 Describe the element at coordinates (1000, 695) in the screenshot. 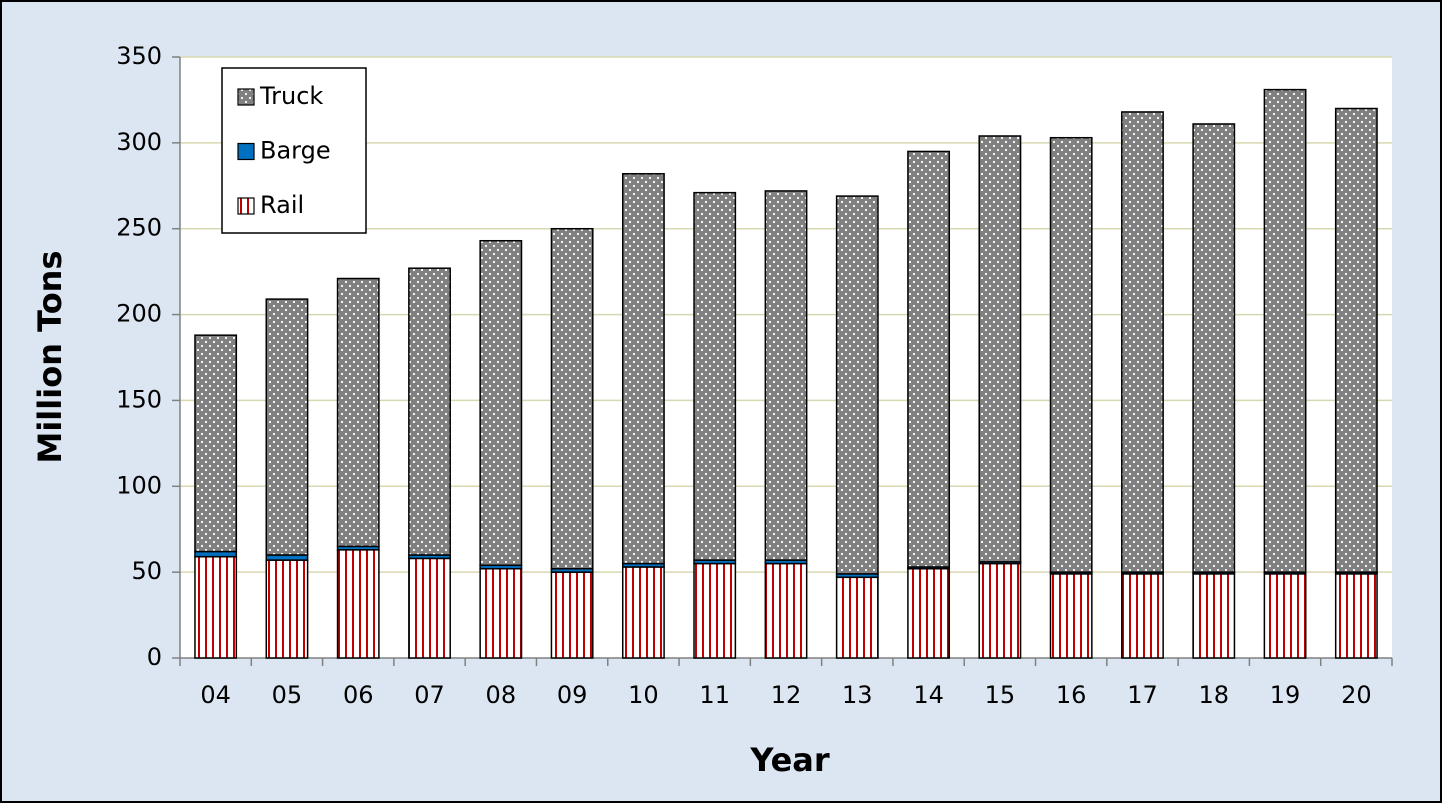

I see `x-tick-label: 15` at that location.